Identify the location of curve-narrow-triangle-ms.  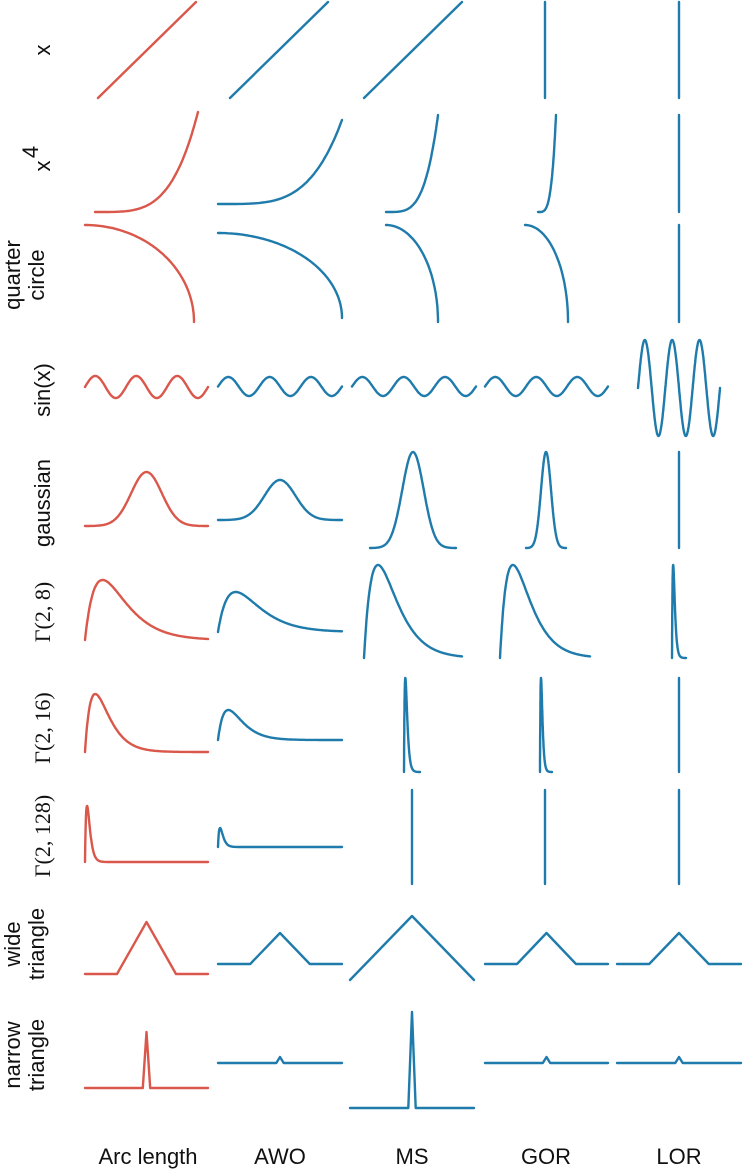
(412, 1060).